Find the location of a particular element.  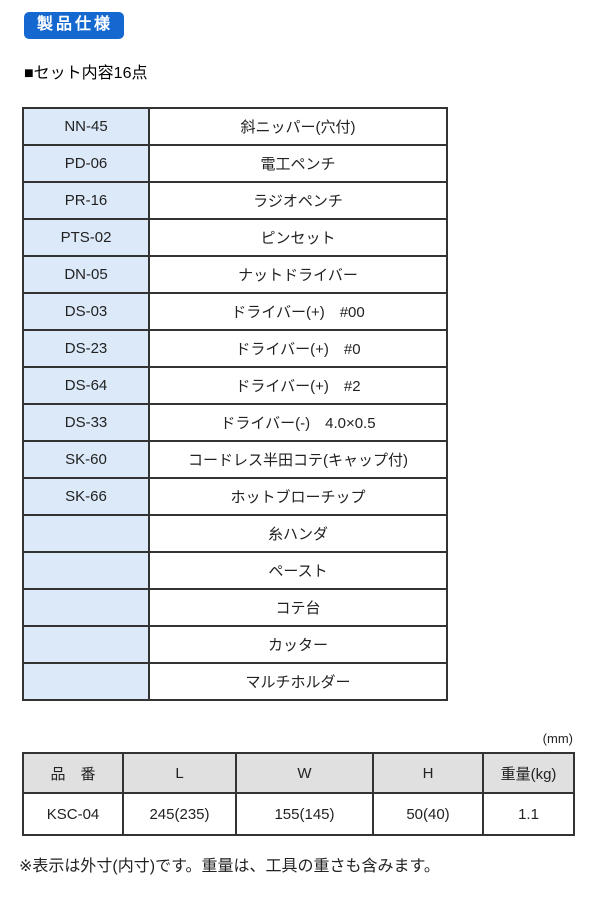

dim-table-row: KSC-04 245(235) 155(145) 50(40) 1.1 is located at coordinates (298, 814).